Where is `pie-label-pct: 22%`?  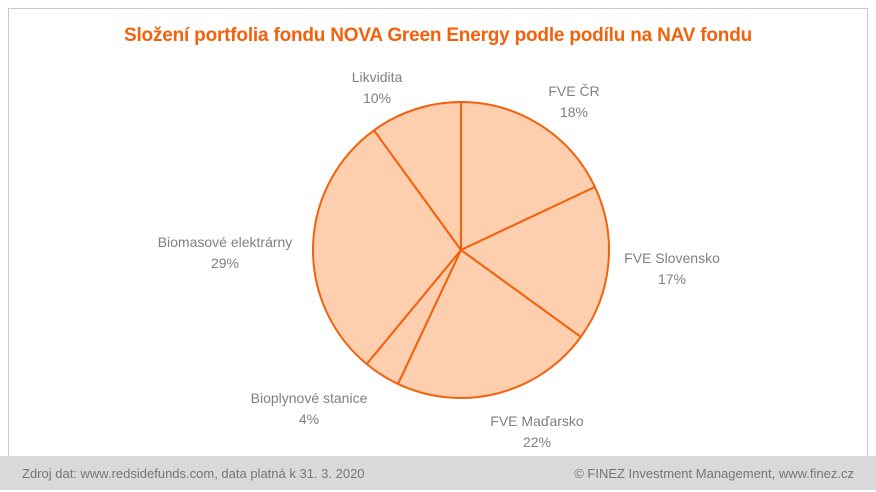
pie-label-pct: 22% is located at coordinates (537, 442).